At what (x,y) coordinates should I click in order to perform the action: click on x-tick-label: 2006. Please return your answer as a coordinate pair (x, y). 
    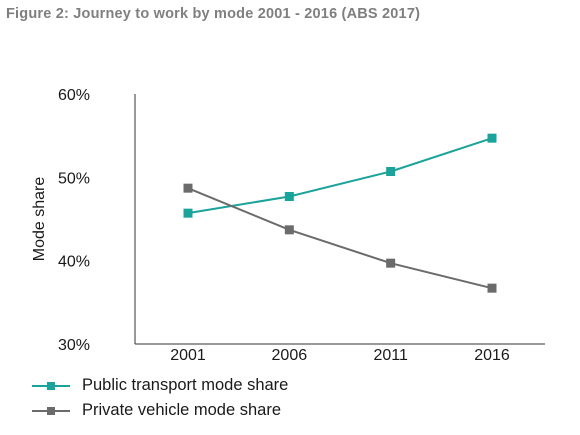
    Looking at the image, I should click on (290, 355).